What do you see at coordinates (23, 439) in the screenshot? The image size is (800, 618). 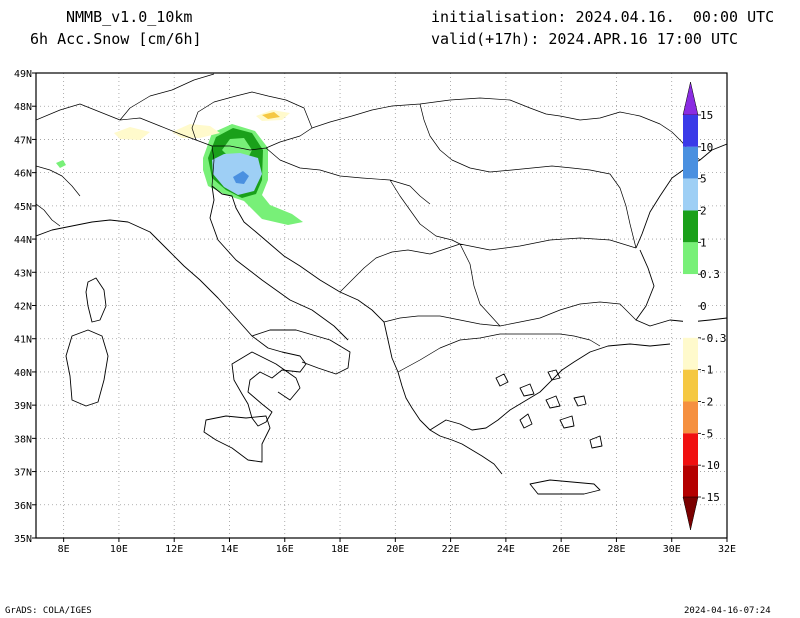 I see `lat-tick-label: 38N` at bounding box center [23, 439].